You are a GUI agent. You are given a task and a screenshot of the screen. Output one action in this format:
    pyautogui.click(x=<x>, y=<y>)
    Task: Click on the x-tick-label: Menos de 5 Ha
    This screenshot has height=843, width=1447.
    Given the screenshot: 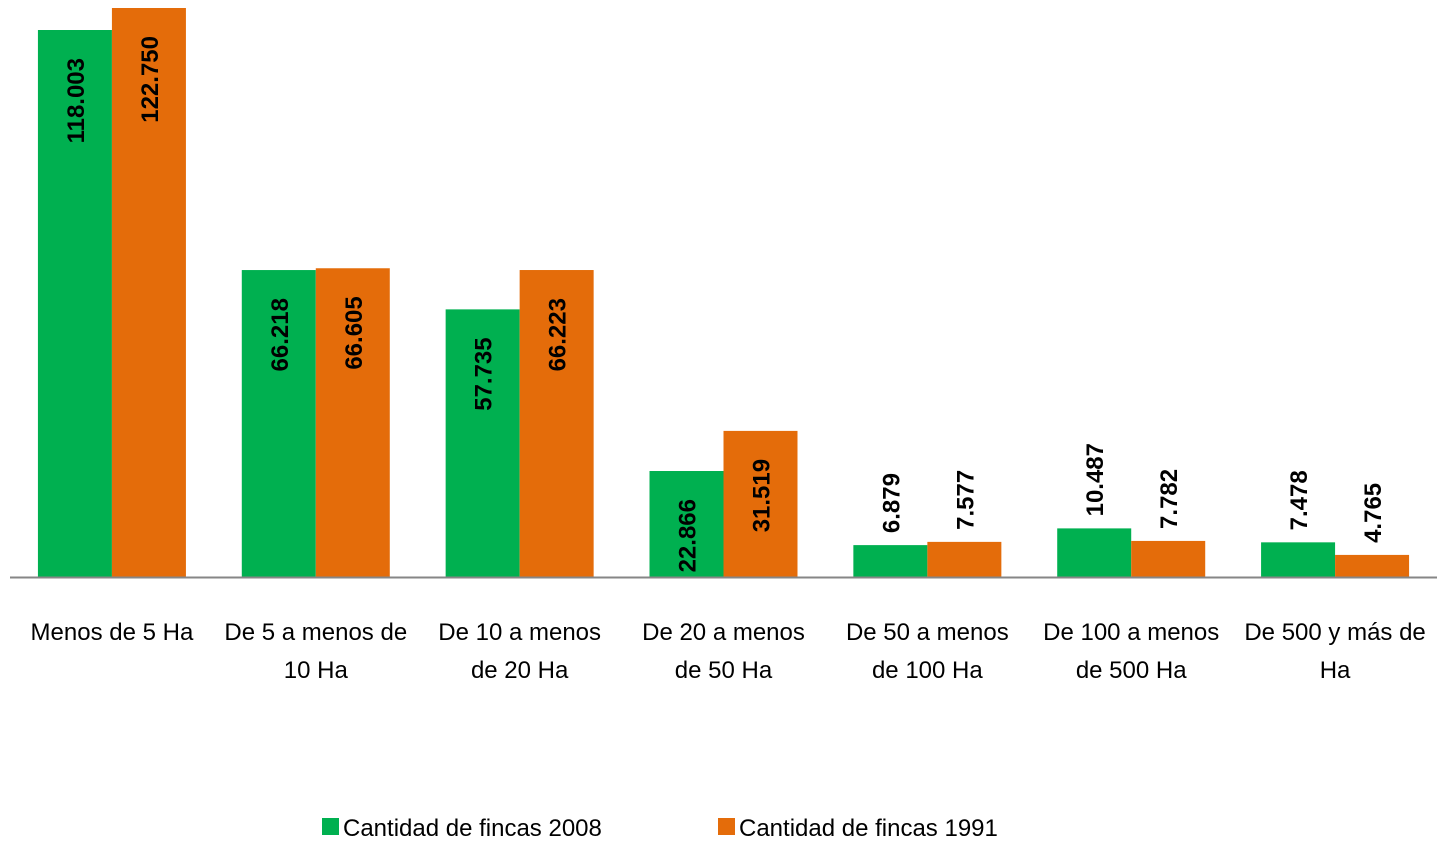 What is the action you would take?
    pyautogui.click(x=112, y=632)
    